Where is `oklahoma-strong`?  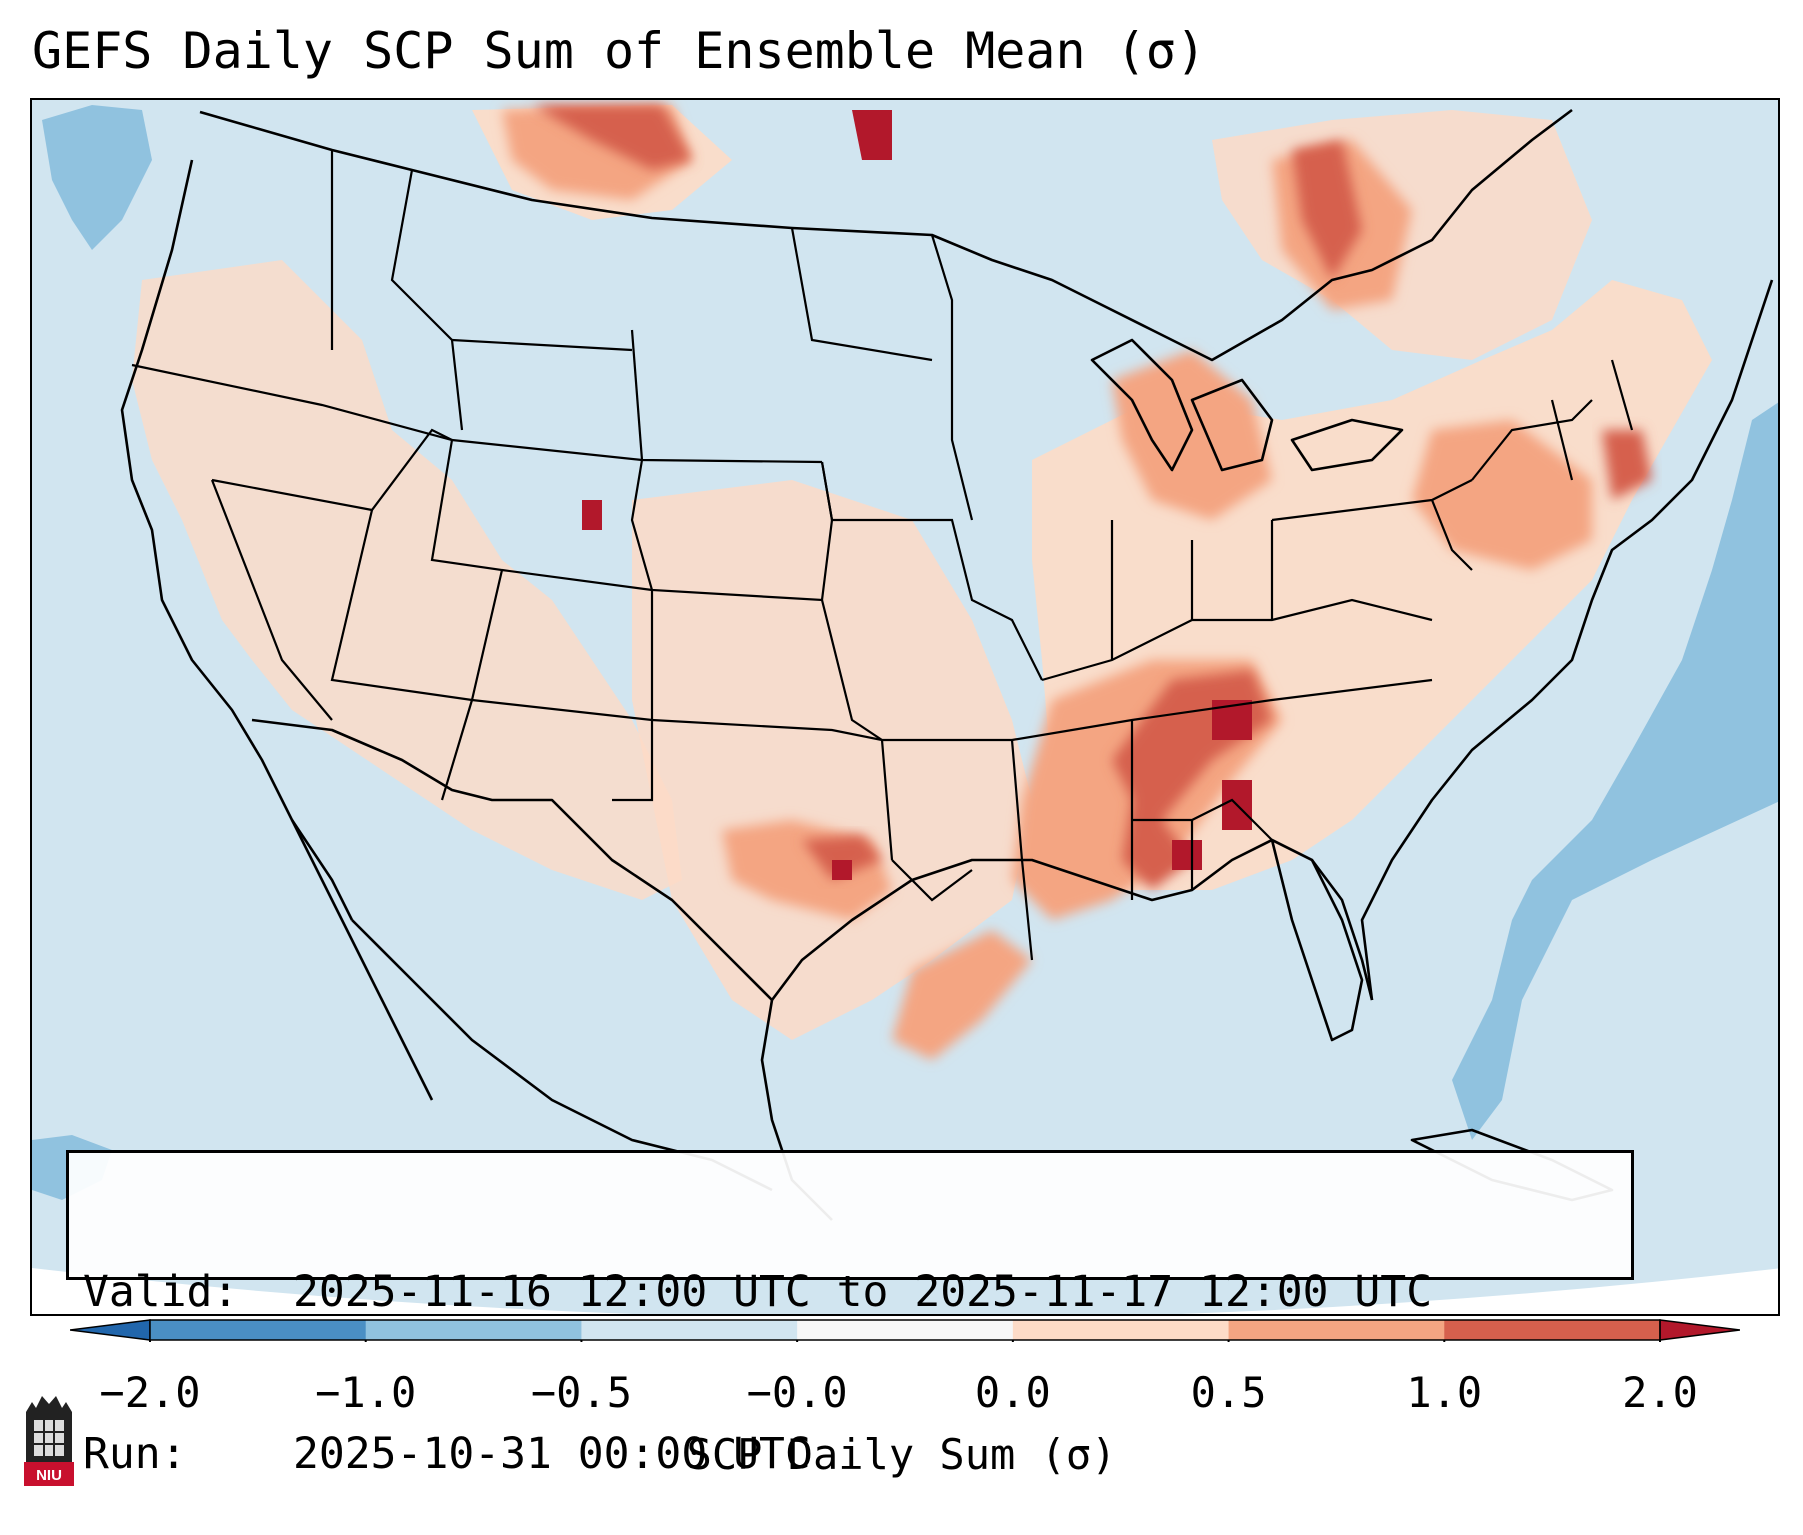 oklahoma-strong is located at coordinates (842, 870).